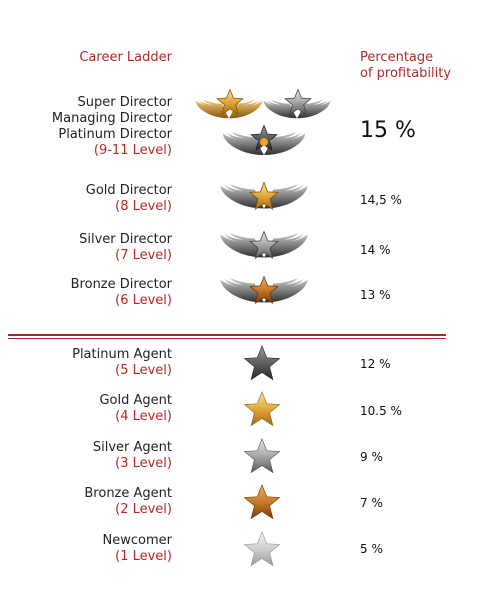 Image resolution: width=484 pixels, height=600 pixels. I want to click on bronze-agent-label: Bronze Agent, so click(128, 493).